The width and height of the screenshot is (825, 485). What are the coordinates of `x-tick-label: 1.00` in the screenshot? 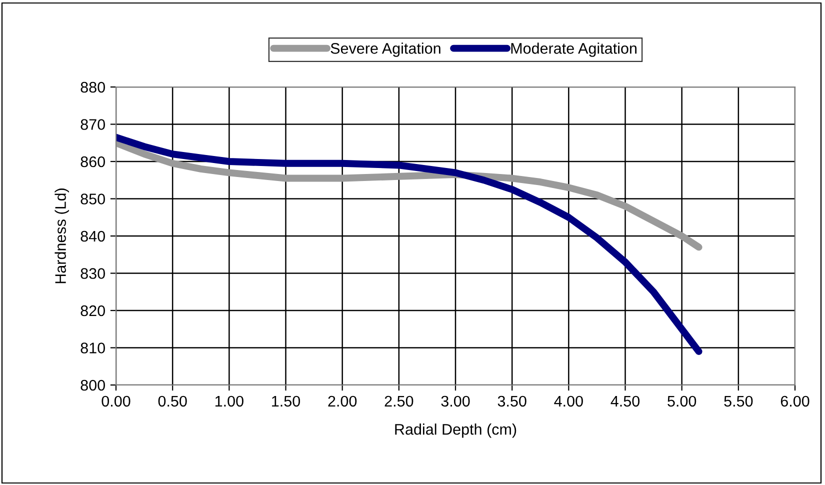 It's located at (229, 401).